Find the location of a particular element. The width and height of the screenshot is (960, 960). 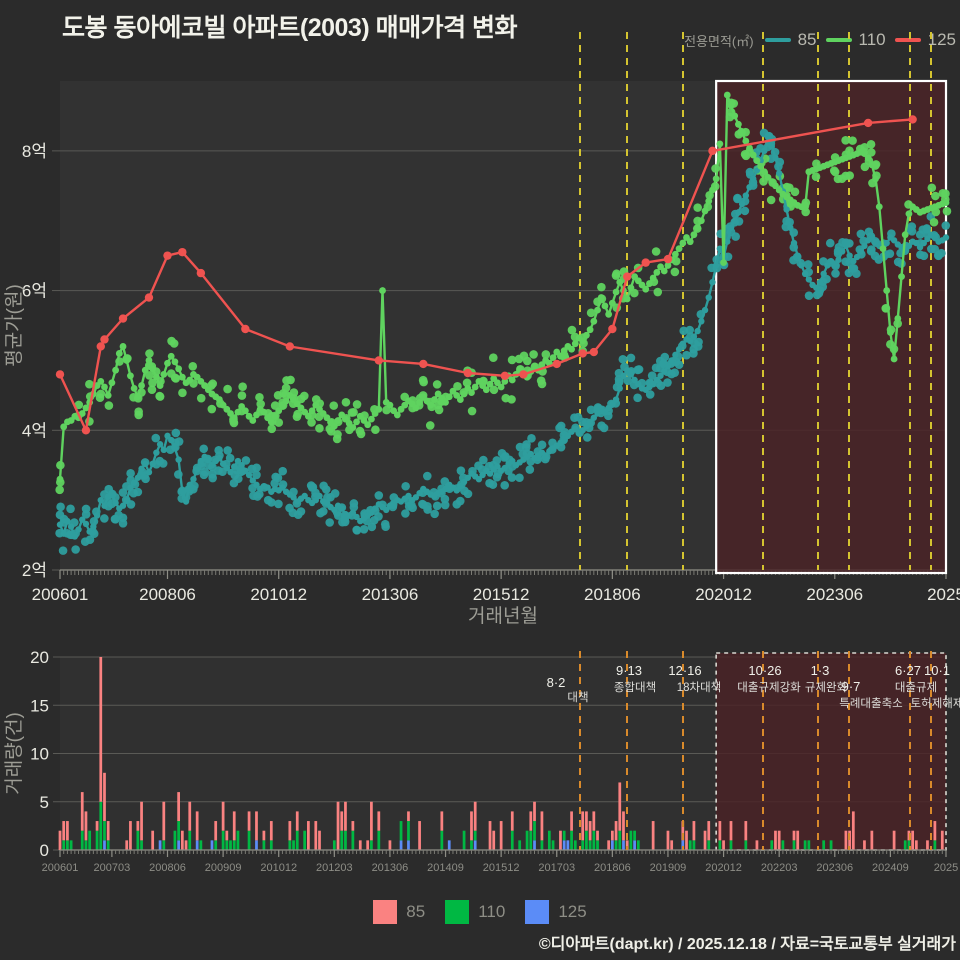

top-legend-item-110: 110 is located at coordinates (855, 40).